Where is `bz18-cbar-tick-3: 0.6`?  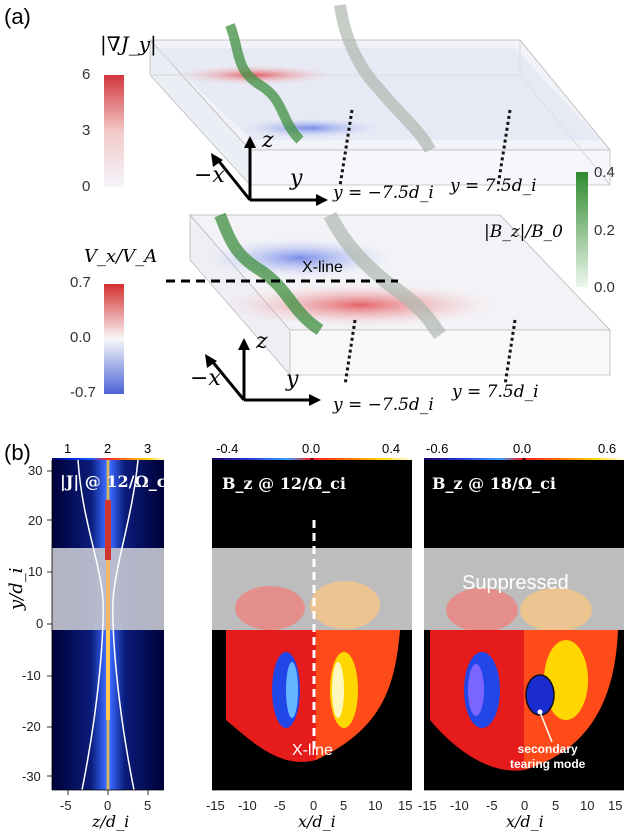 bz18-cbar-tick-3: 0.6 is located at coordinates (607, 448).